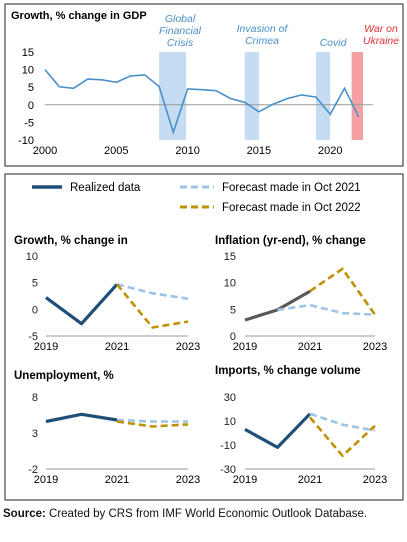 The width and height of the screenshot is (407, 542). Describe the element at coordinates (259, 151) in the screenshot. I see `top-x-tick-3: 2015` at that location.